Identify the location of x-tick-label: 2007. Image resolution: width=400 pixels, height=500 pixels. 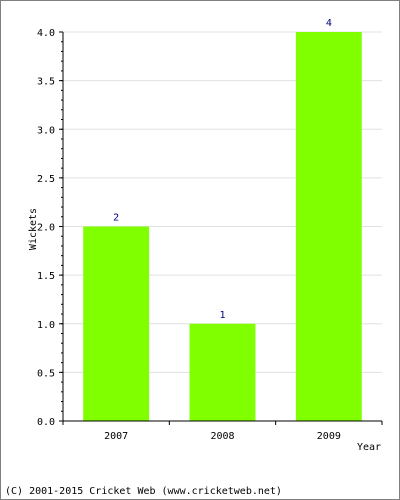
(116, 436).